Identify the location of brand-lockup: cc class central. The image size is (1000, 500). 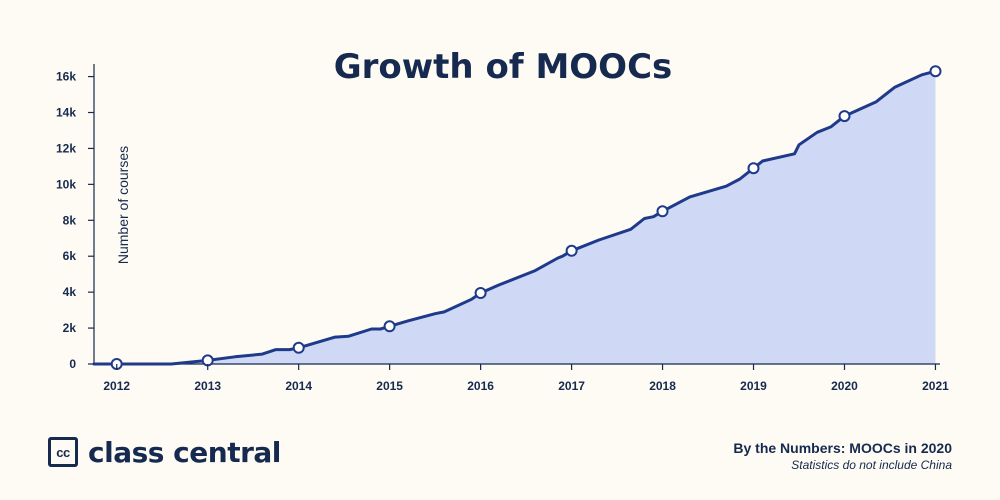
(164, 452).